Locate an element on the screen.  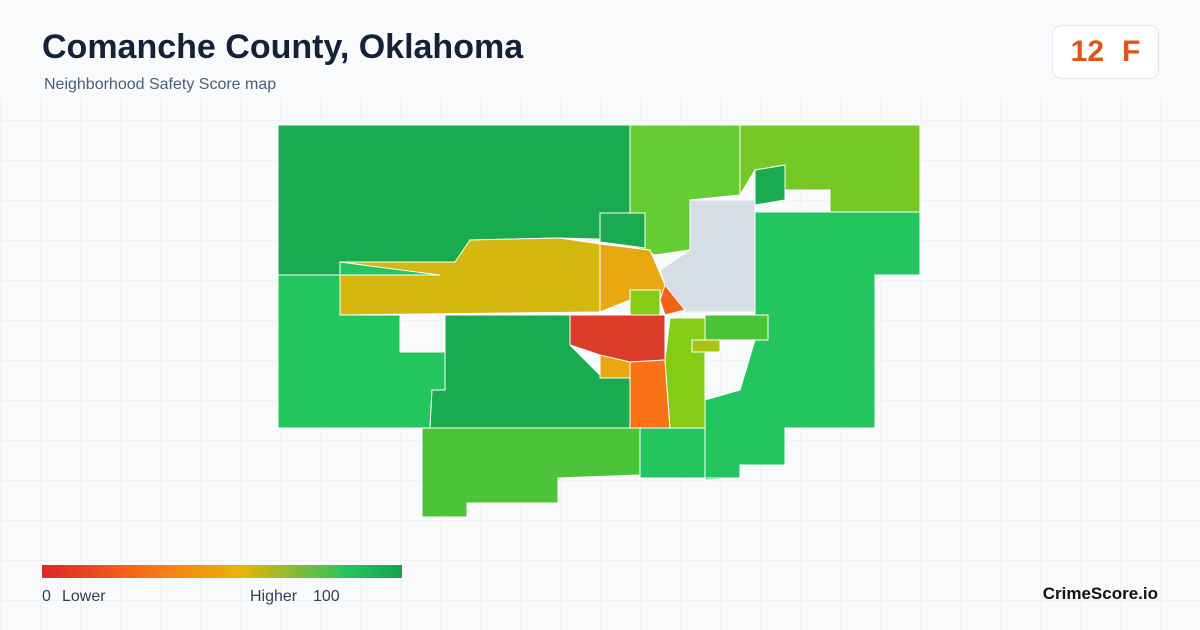
legend-gradient is located at coordinates (222, 571).